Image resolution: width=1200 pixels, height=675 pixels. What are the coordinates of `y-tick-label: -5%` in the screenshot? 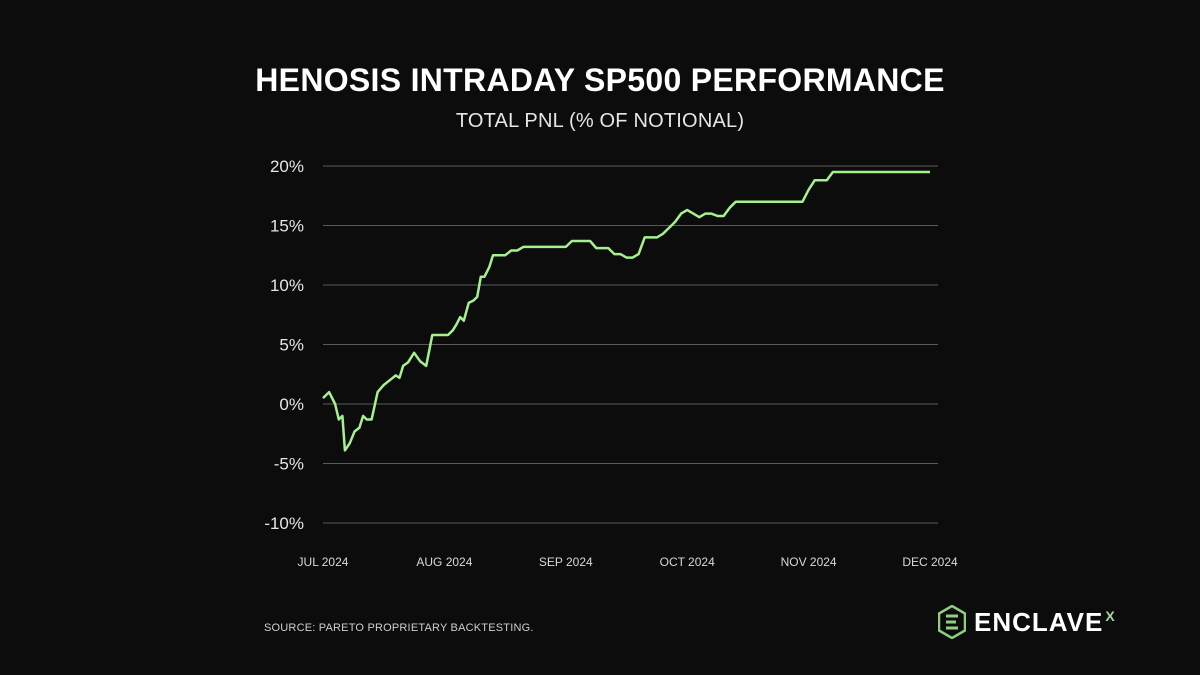 It's located at (289, 464).